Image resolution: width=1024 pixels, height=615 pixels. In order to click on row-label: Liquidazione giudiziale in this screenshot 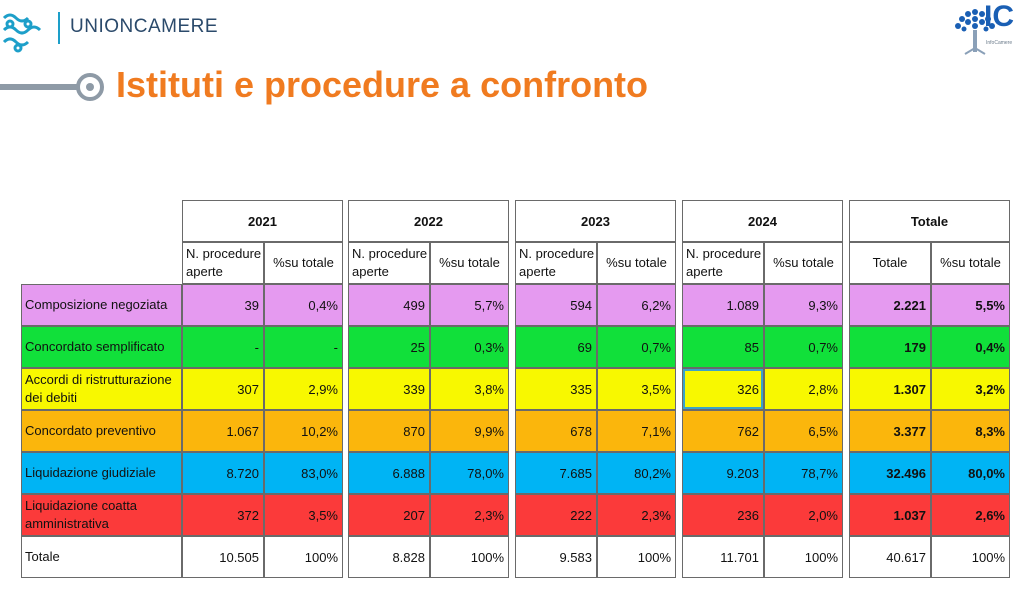, I will do `click(101, 473)`.